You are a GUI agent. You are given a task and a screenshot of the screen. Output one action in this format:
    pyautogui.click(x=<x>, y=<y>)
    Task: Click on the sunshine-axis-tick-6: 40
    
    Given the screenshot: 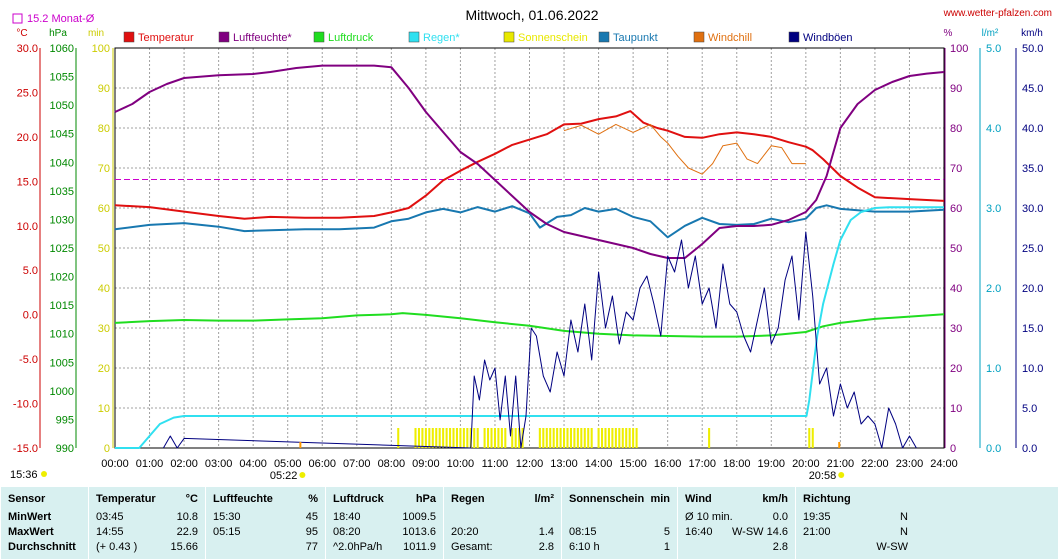 What is the action you would take?
    pyautogui.click(x=104, y=289)
    